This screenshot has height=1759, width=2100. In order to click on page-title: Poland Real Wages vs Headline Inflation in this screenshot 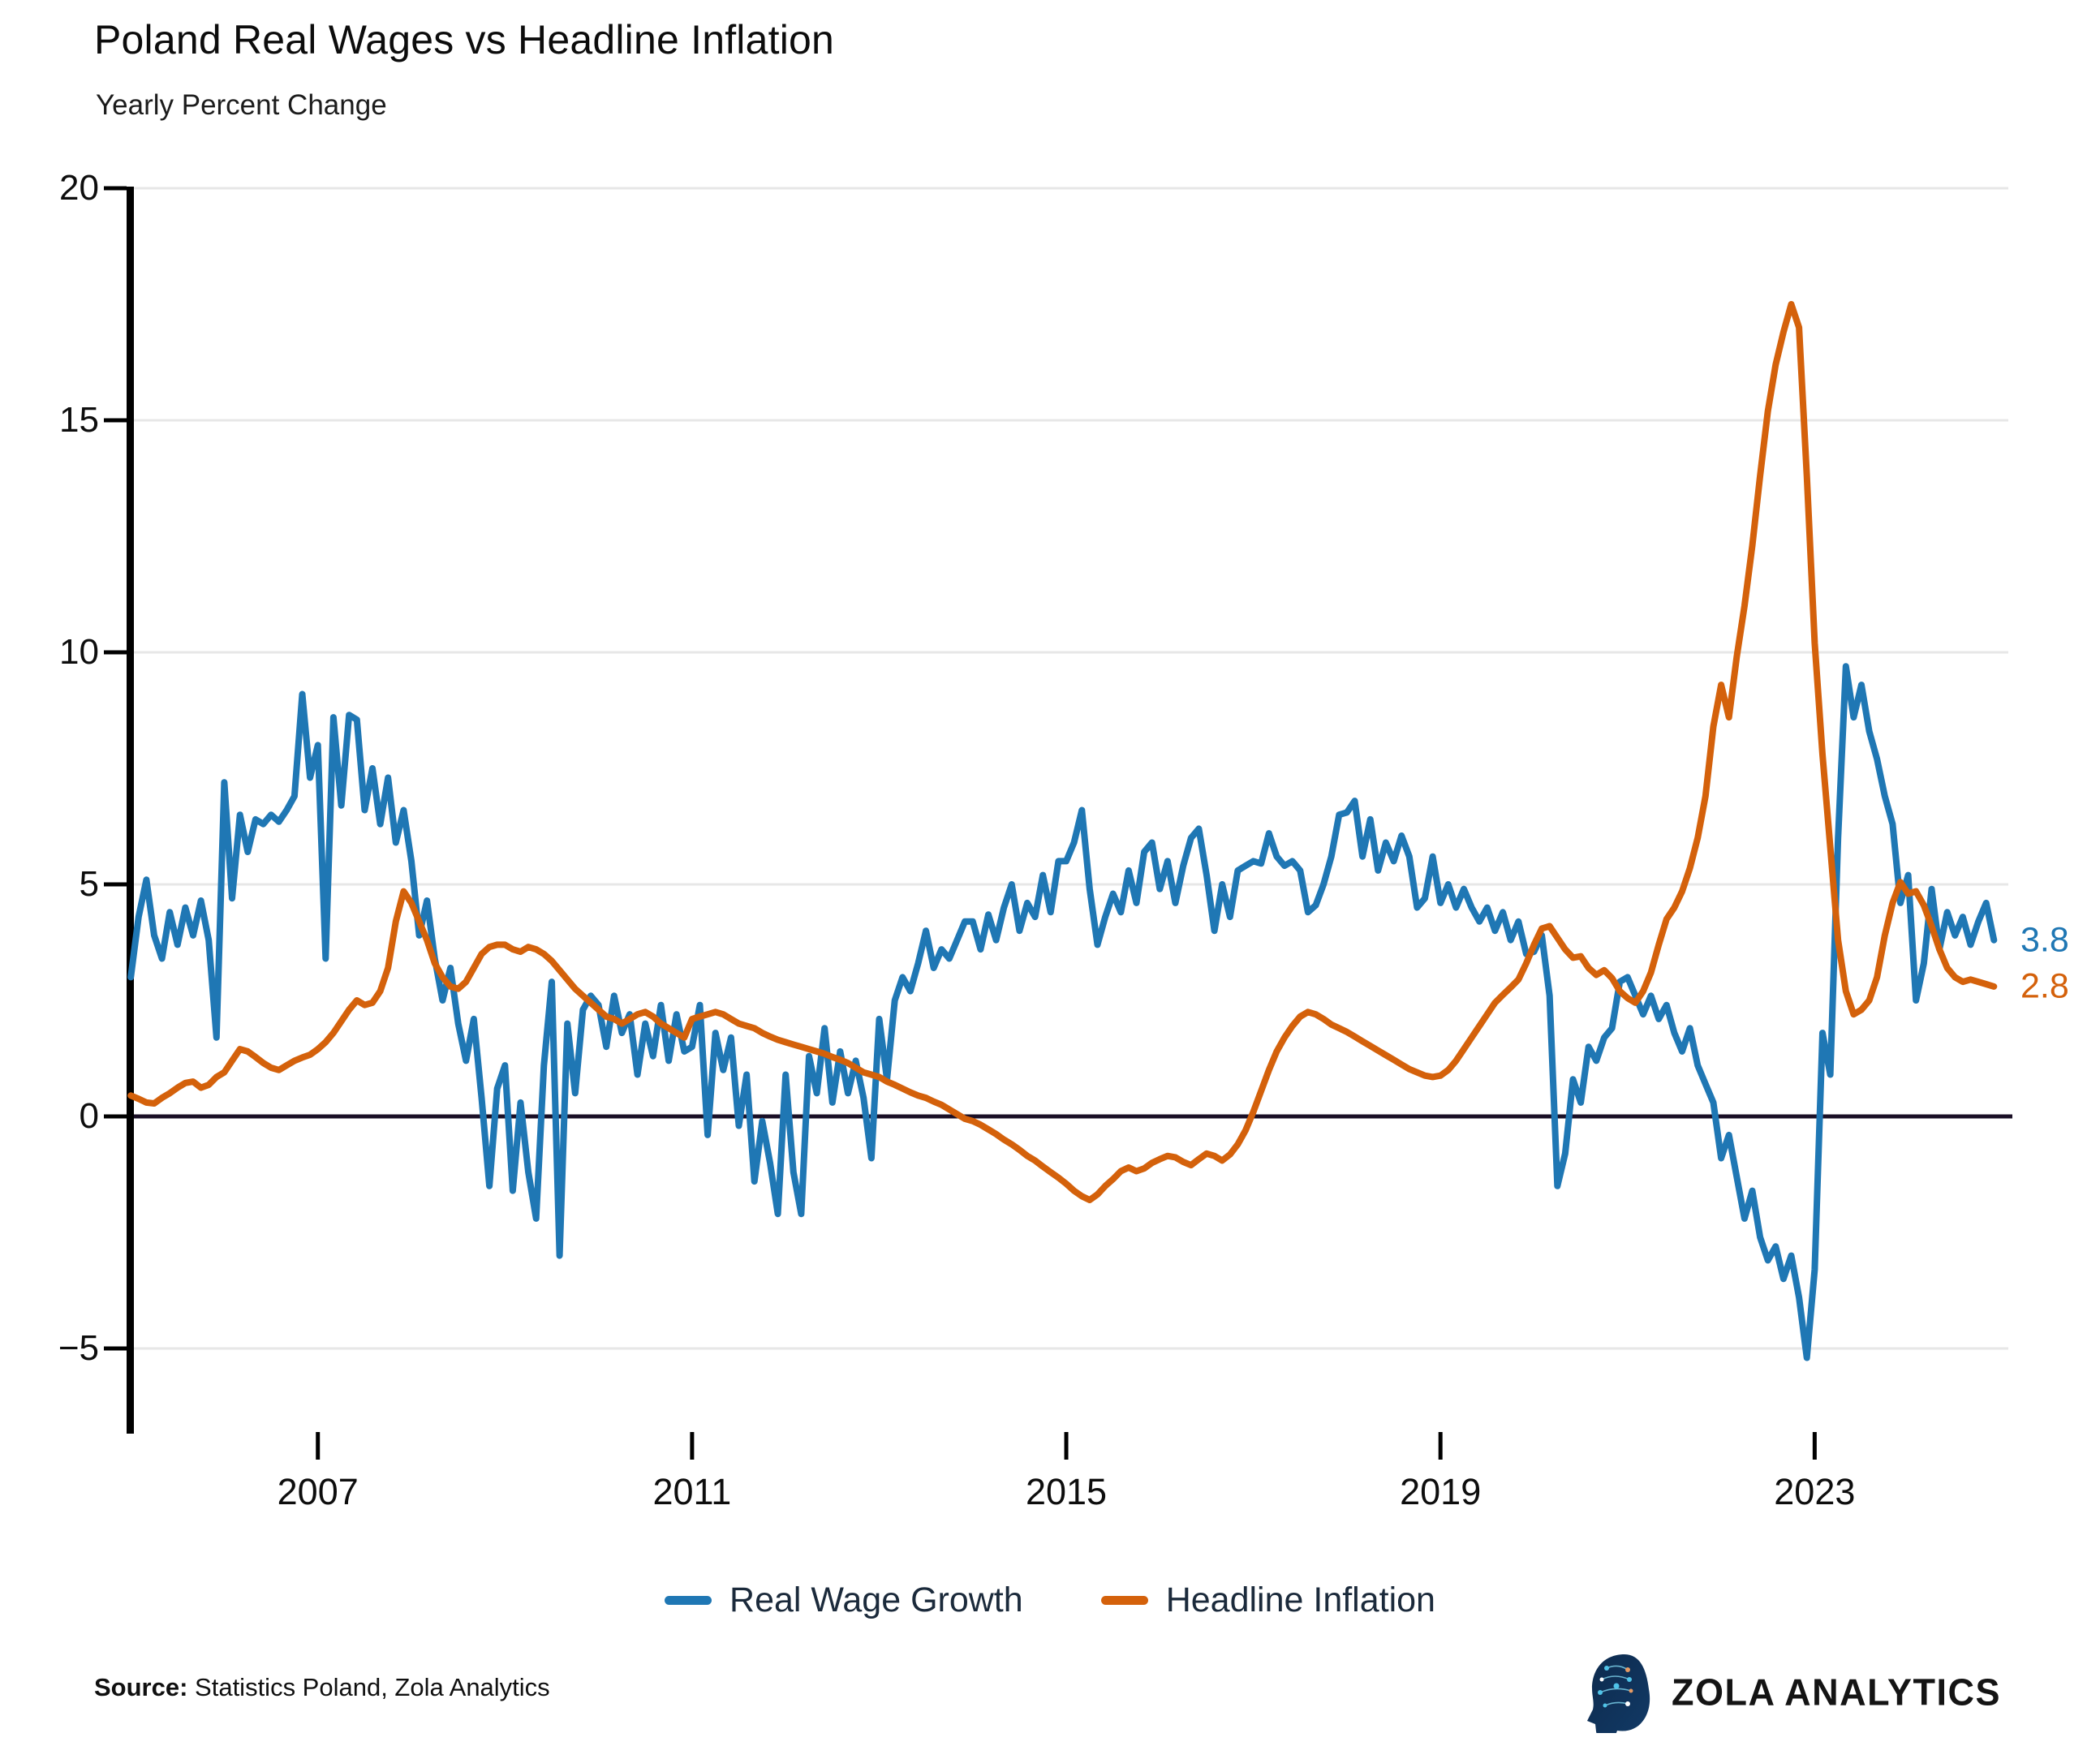, I will do `click(464, 39)`.